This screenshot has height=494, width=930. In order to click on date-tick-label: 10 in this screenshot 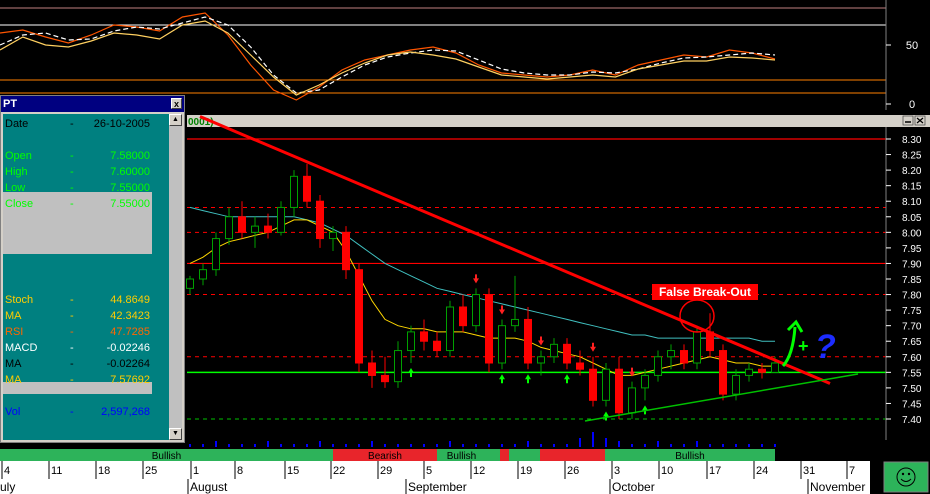, I will do `click(667, 471)`.